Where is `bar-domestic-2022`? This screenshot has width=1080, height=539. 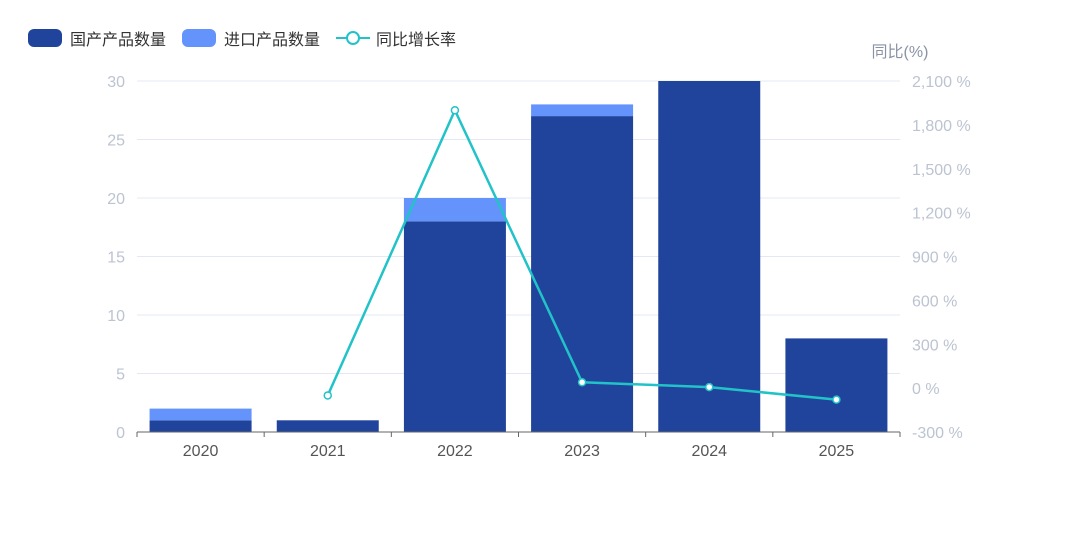
bar-domestic-2022 is located at coordinates (454, 326).